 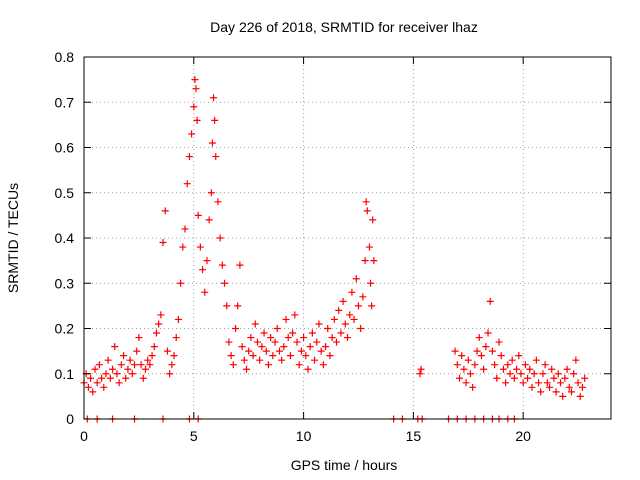 I want to click on y-tick-label: 0.1, so click(x=65, y=374).